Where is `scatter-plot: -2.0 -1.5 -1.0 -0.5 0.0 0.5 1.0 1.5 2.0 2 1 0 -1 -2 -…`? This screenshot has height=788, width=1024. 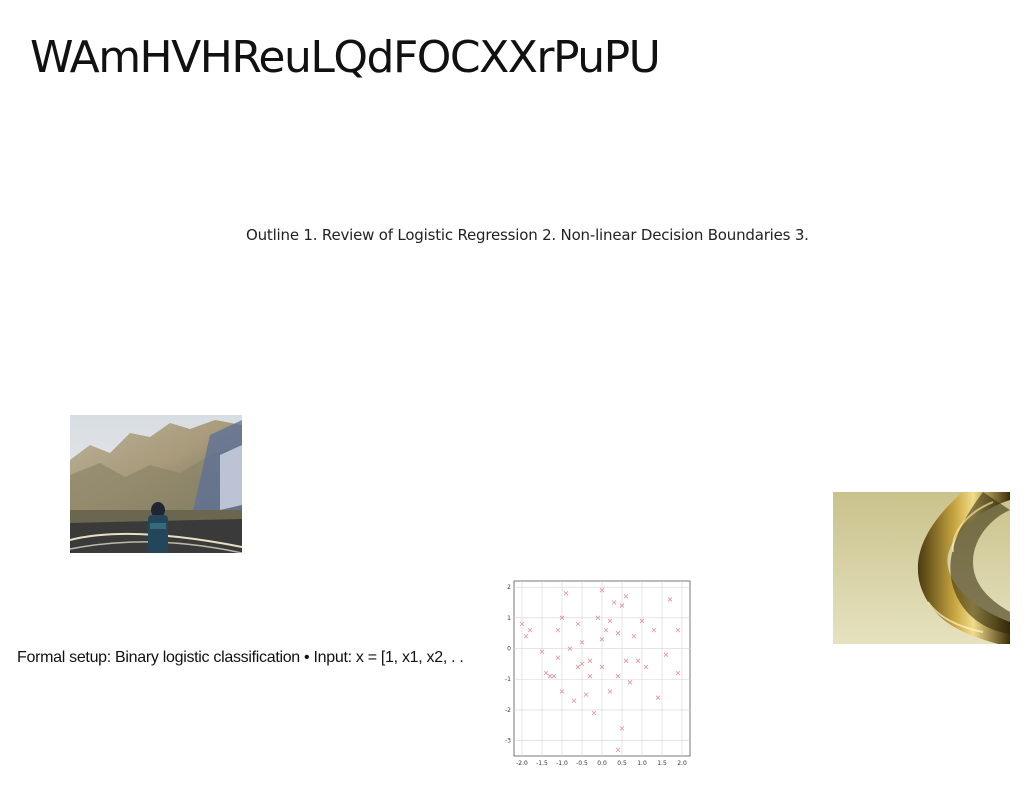 scatter-plot: -2.0 -1.5 -1.0 -0.5 0.0 0.5 1.0 1.5 2.0 2 1 0 -1 -2 -… is located at coordinates (598, 673).